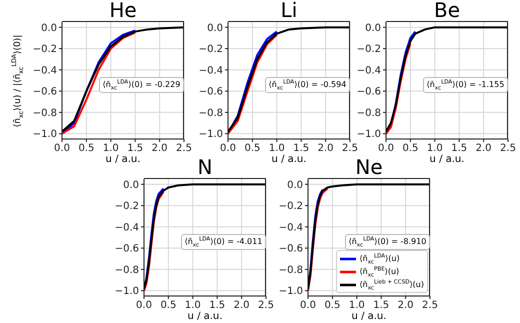 Image resolution: width=520 pixels, height=323 pixels. I want to click on annotation: ⟨n̄$_{xc}$$^{LDA}$⟩(0) = -4.011, so click(223, 242).